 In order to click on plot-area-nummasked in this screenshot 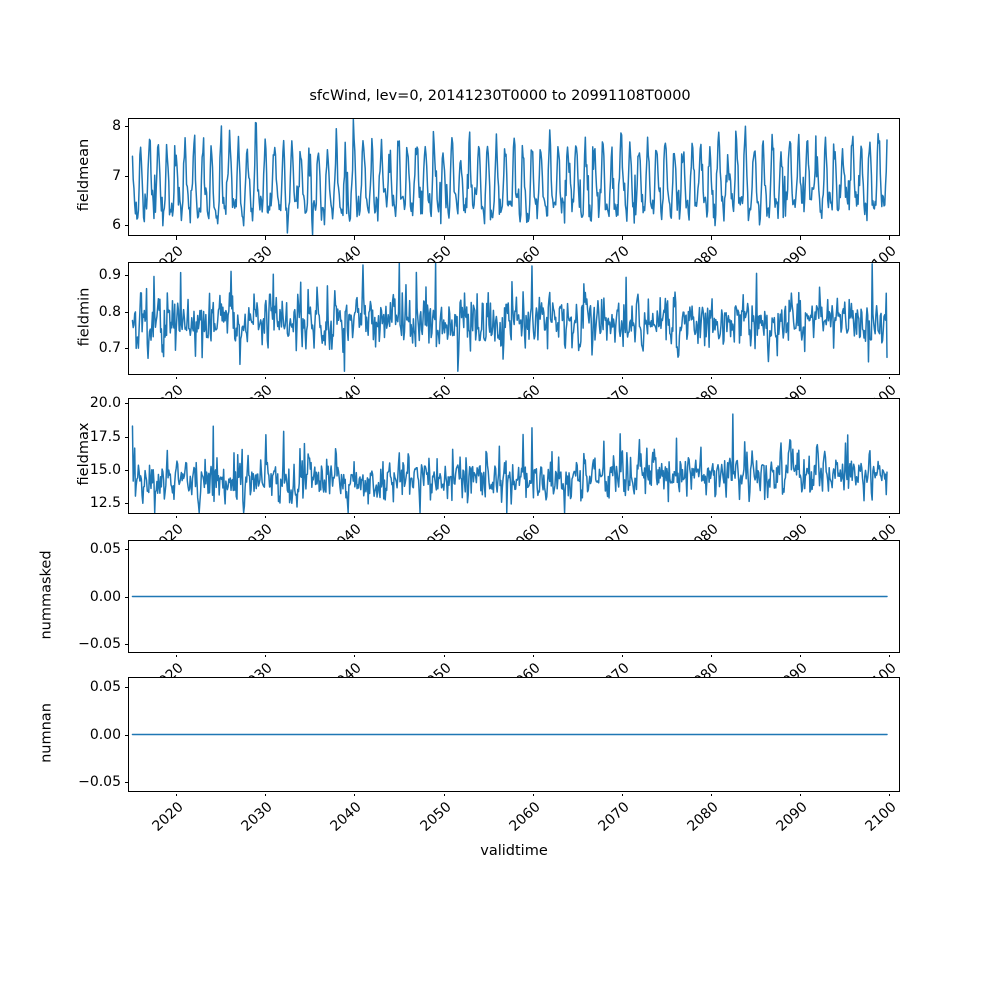, I will do `click(514, 596)`.